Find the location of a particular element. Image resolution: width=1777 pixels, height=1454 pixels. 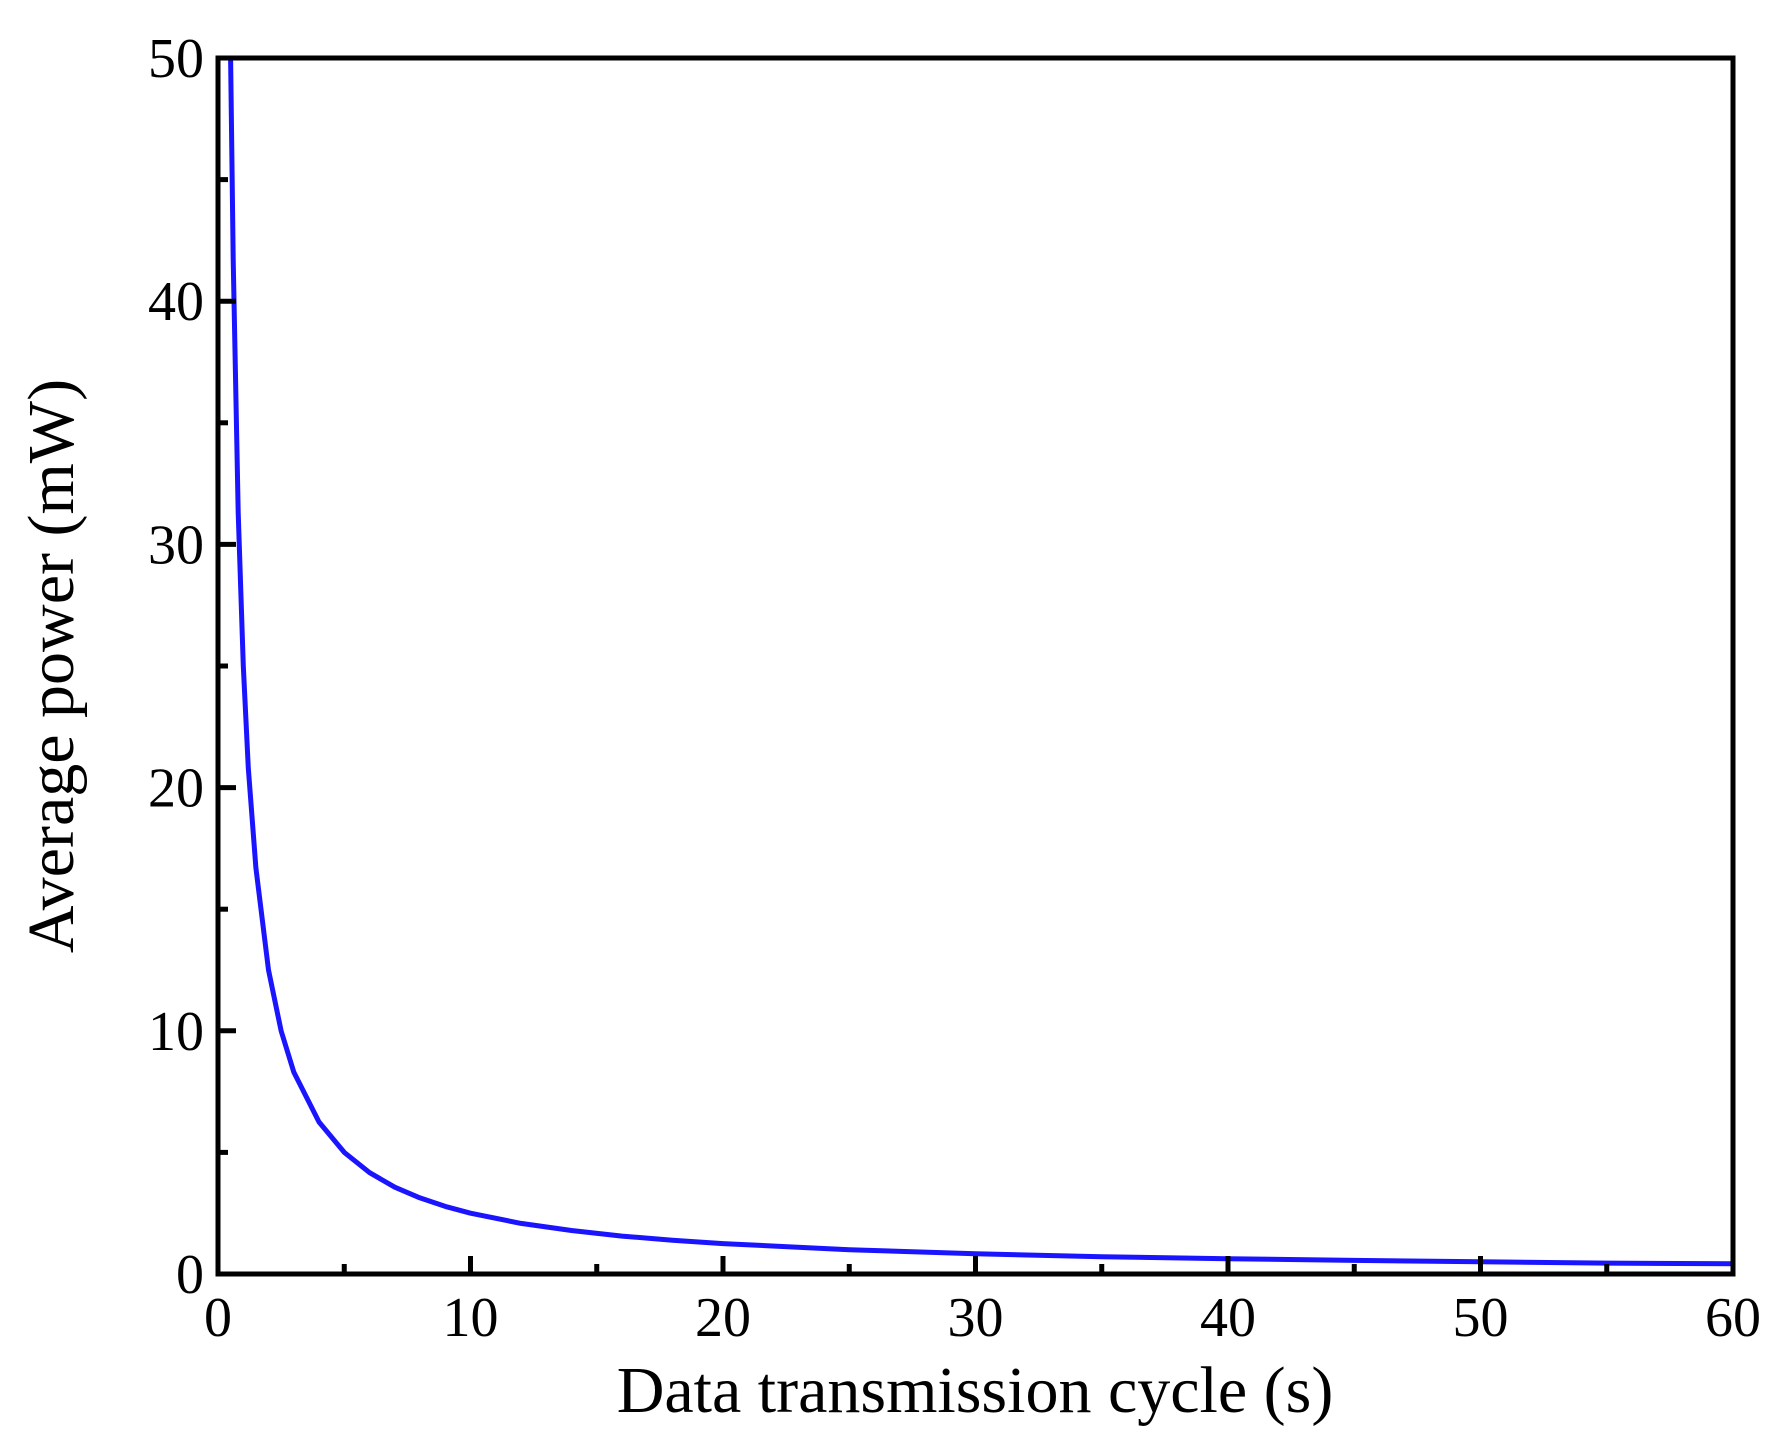

x-tick-label: 10 is located at coordinates (471, 1318).